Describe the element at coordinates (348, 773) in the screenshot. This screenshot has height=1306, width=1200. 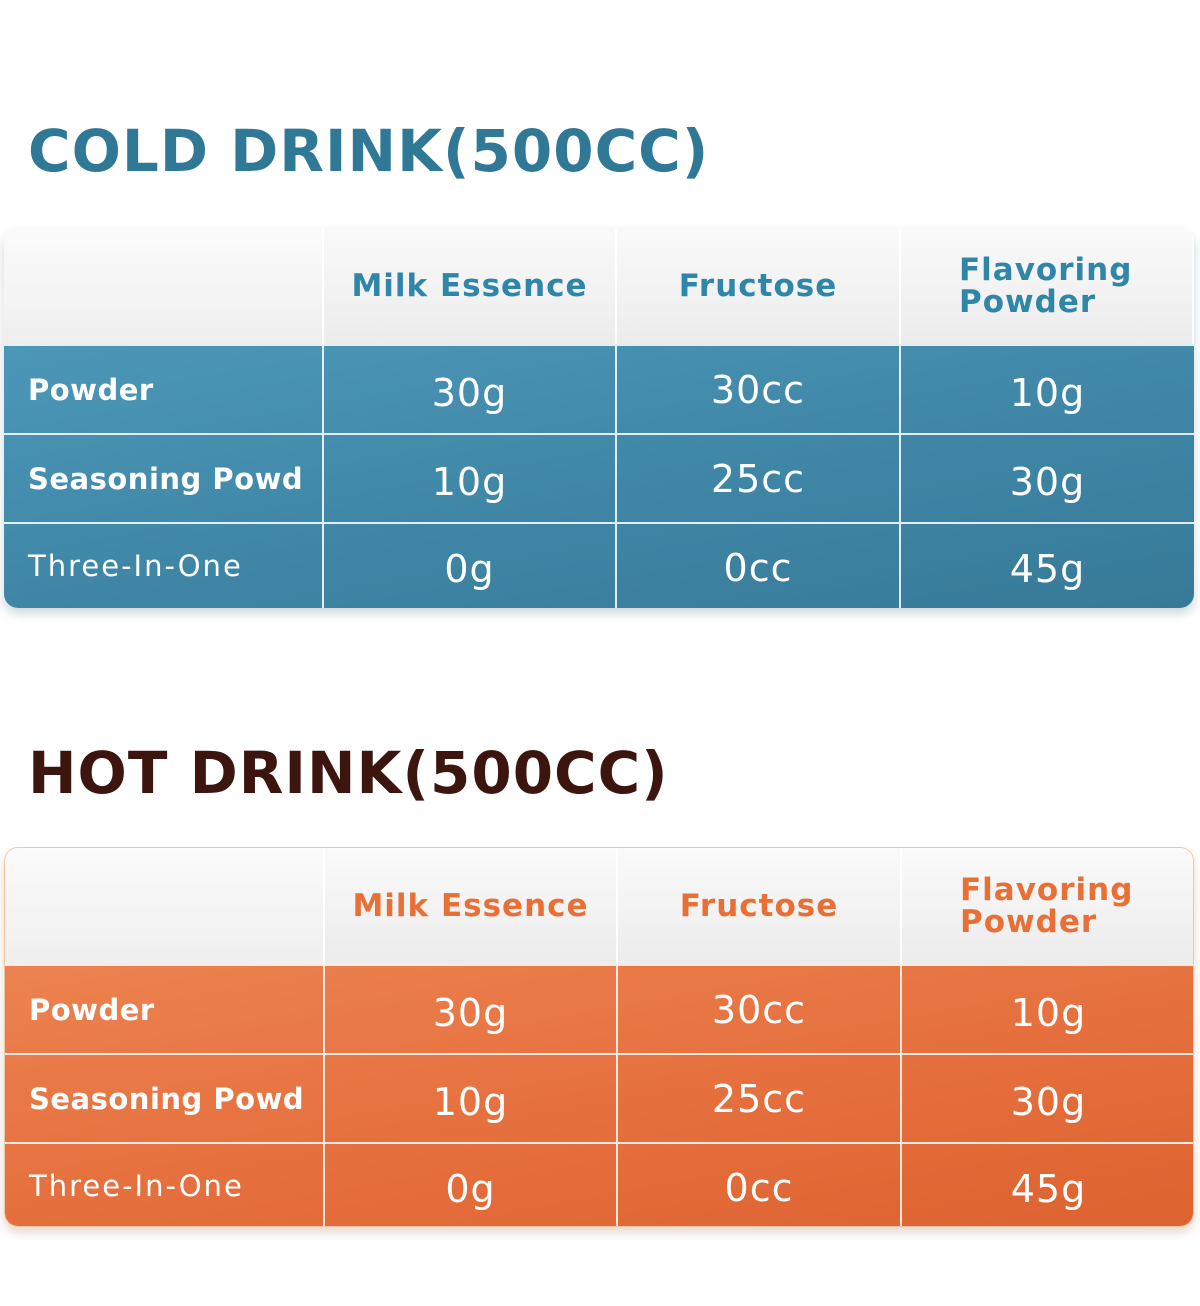
I see `hot-drink-title: HOT DRINK(500CC)` at that location.